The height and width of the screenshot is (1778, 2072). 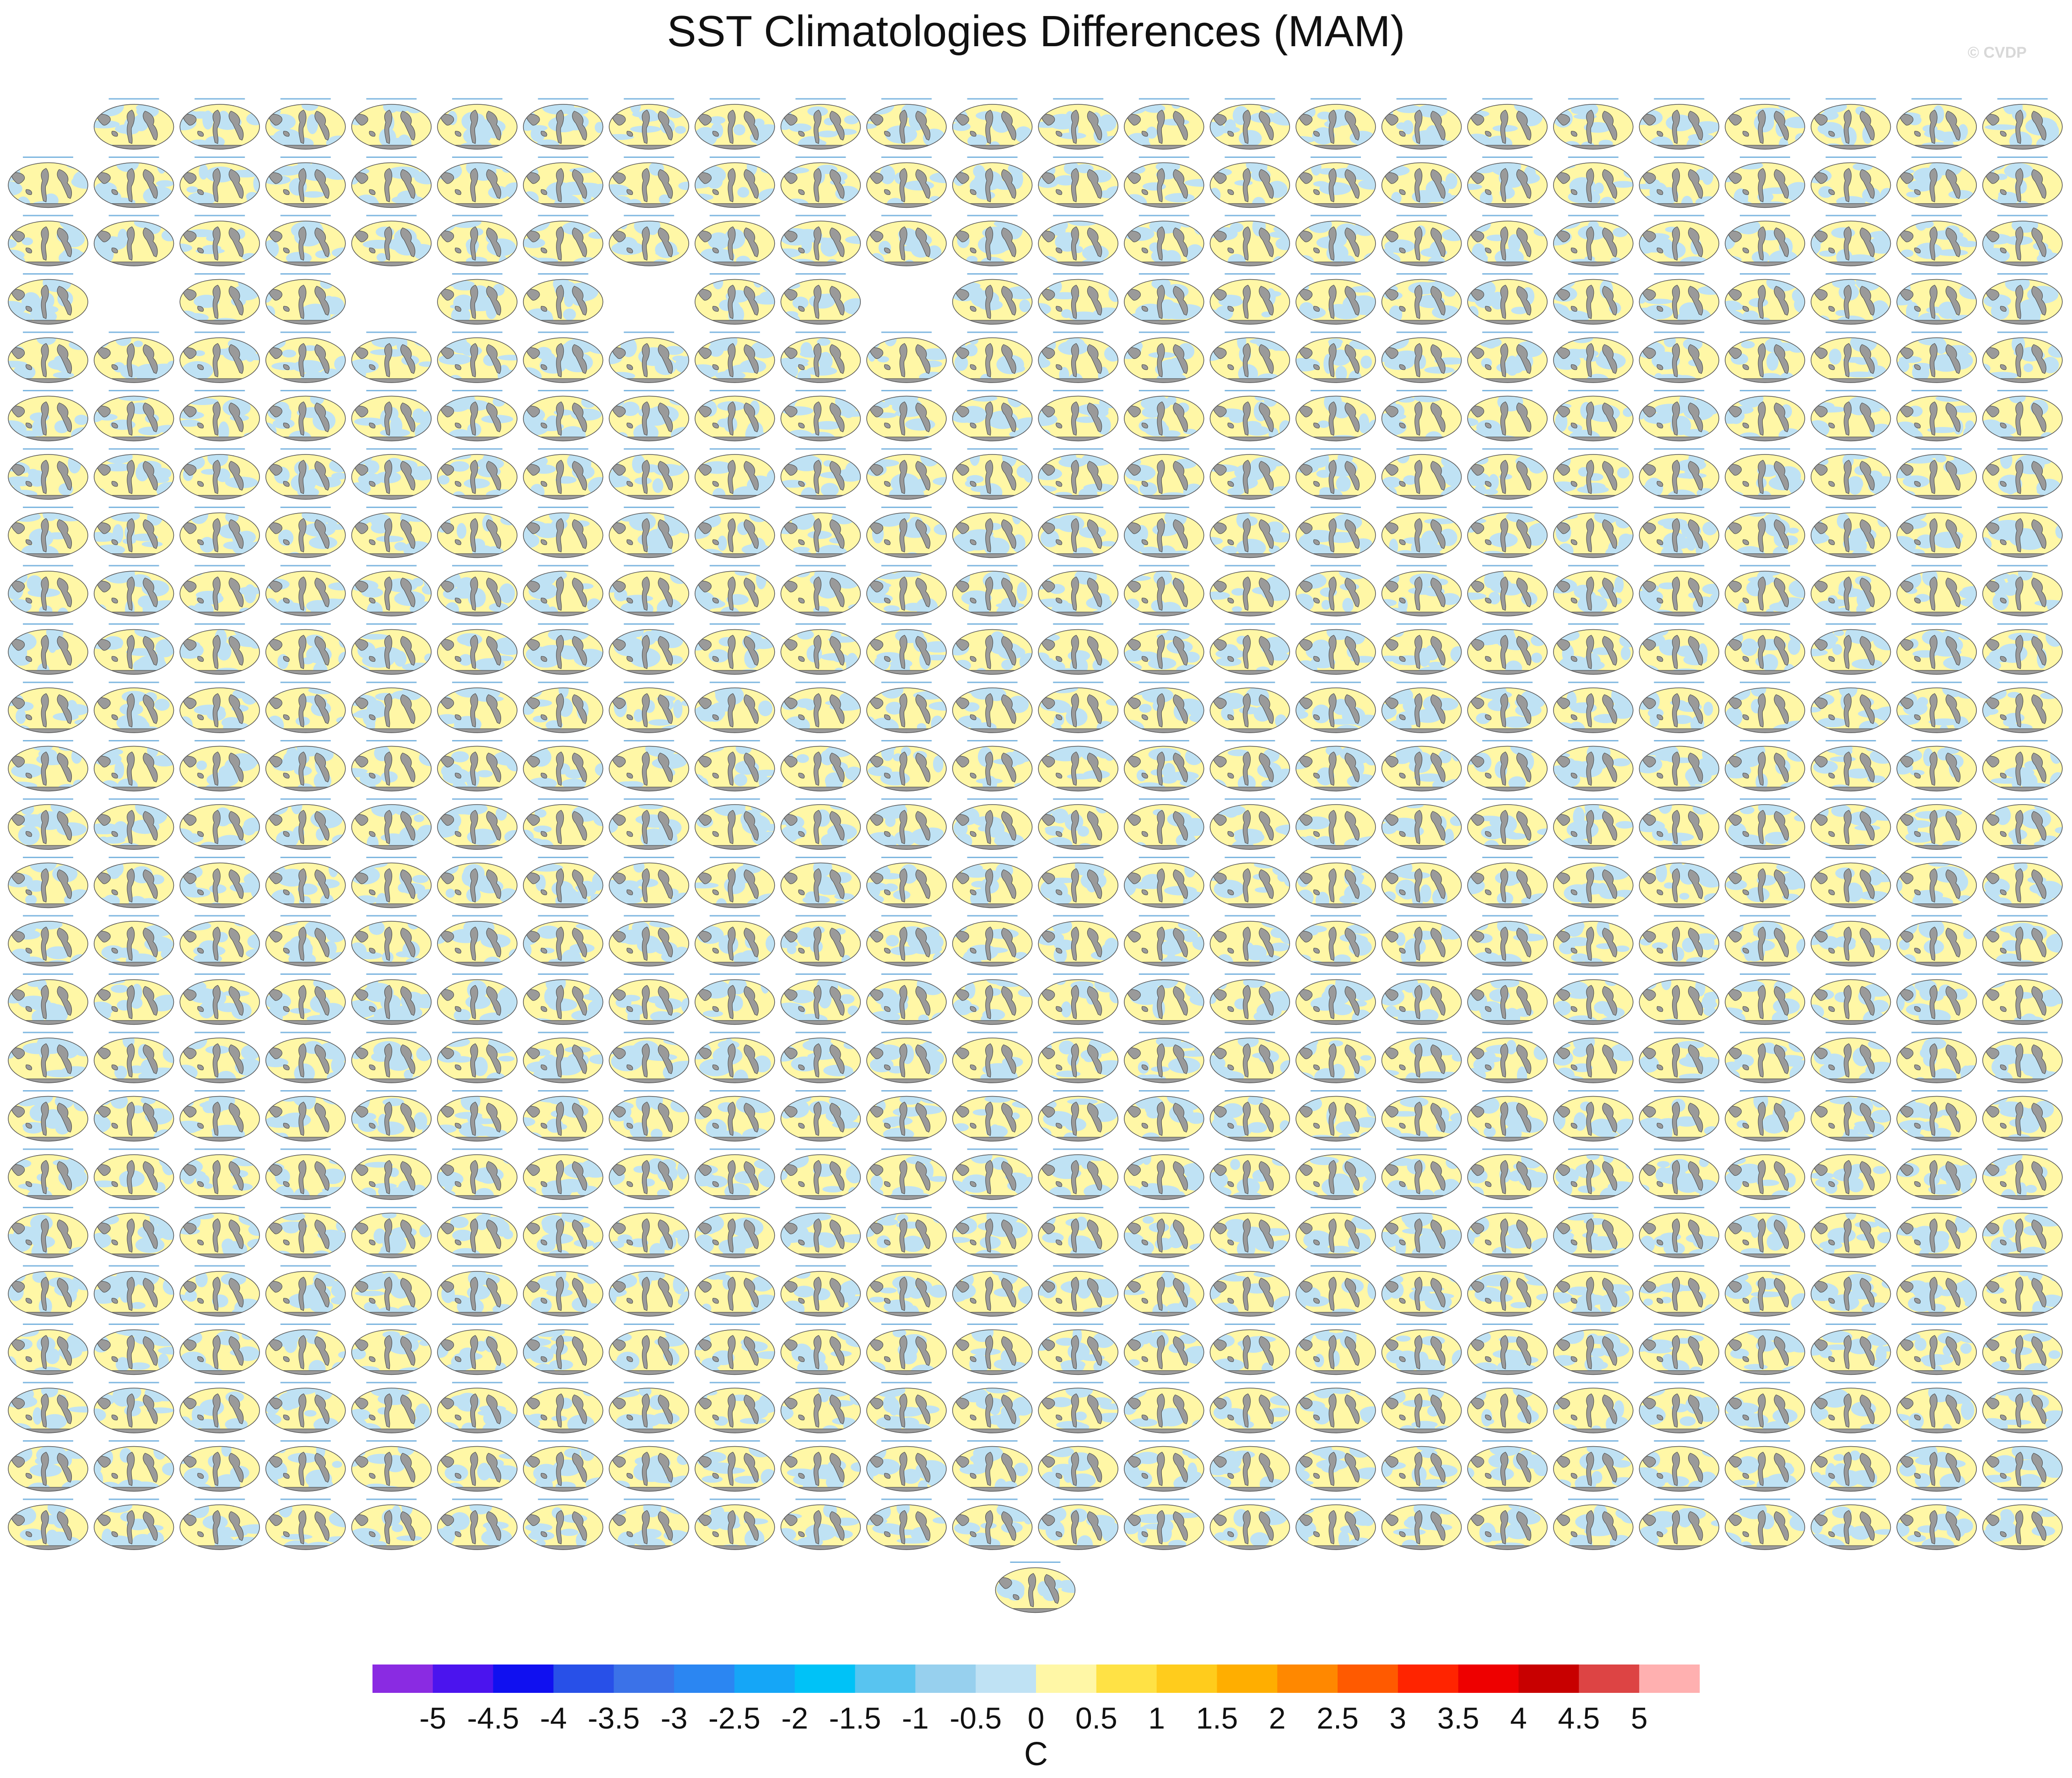 What do you see at coordinates (1096, 1718) in the screenshot?
I see `colorbar-tick-label: 0.5` at bounding box center [1096, 1718].